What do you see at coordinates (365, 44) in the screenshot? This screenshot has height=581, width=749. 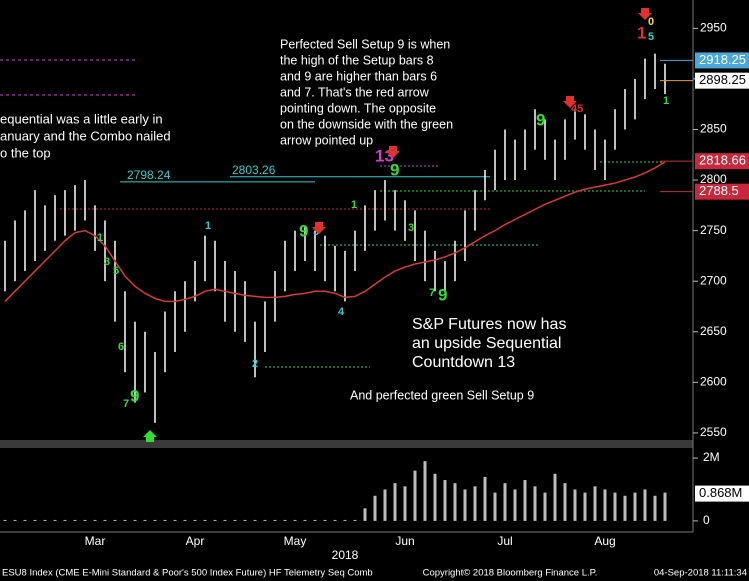 I see `annotation: Perfected Sell Setup 9 is when` at bounding box center [365, 44].